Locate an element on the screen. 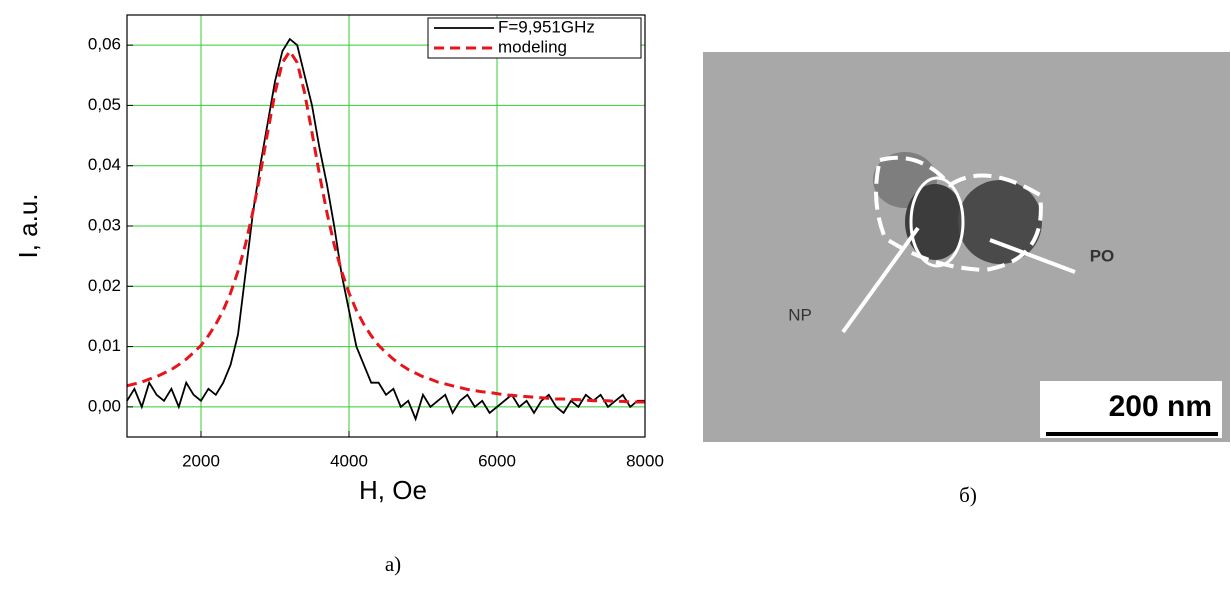  y-tick-label: 0,02 is located at coordinates (104, 285).